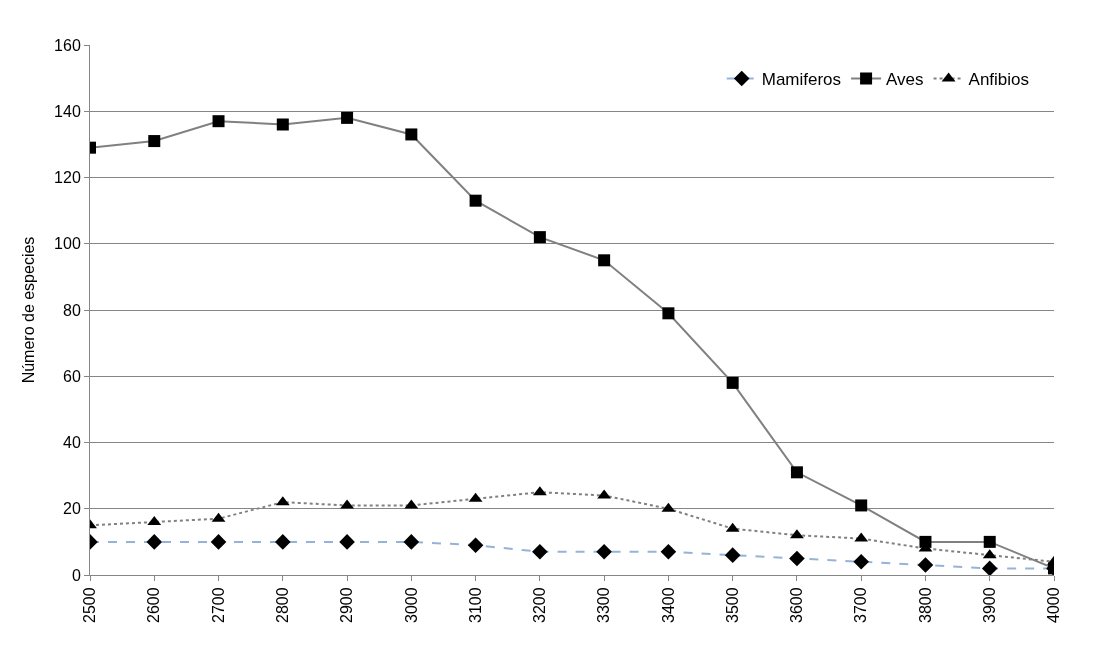  What do you see at coordinates (861, 605) in the screenshot?
I see `x-tick-label: 3700` at bounding box center [861, 605].